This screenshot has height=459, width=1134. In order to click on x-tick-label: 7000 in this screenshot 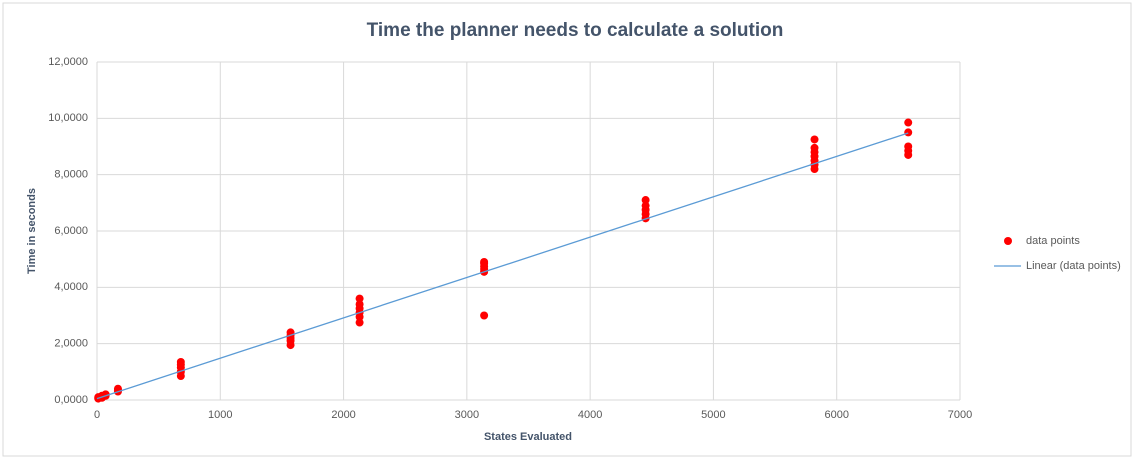, I will do `click(960, 415)`.